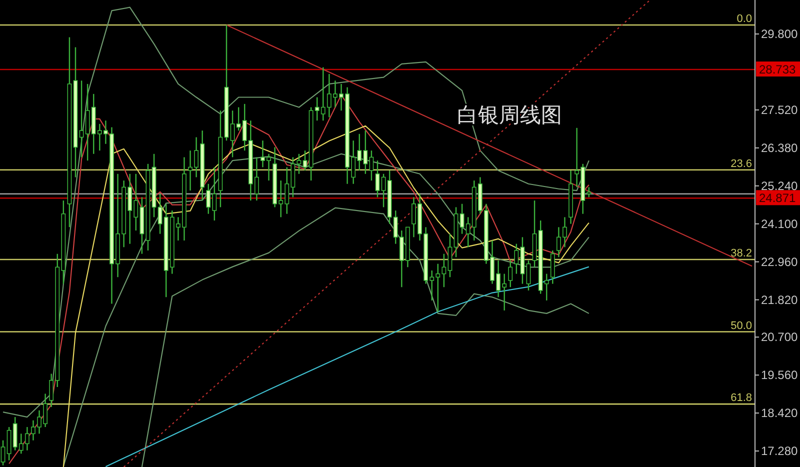 The image size is (800, 467). Describe the element at coordinates (744, 18) in the screenshot. I see `annotation: 0.0` at that location.